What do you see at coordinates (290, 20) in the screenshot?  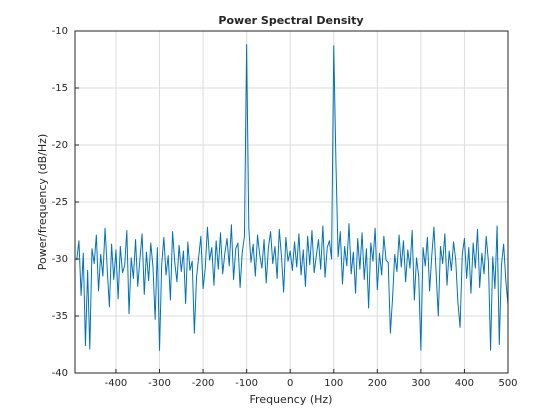 I see `chart-title: Power Spectral Density` at bounding box center [290, 20].